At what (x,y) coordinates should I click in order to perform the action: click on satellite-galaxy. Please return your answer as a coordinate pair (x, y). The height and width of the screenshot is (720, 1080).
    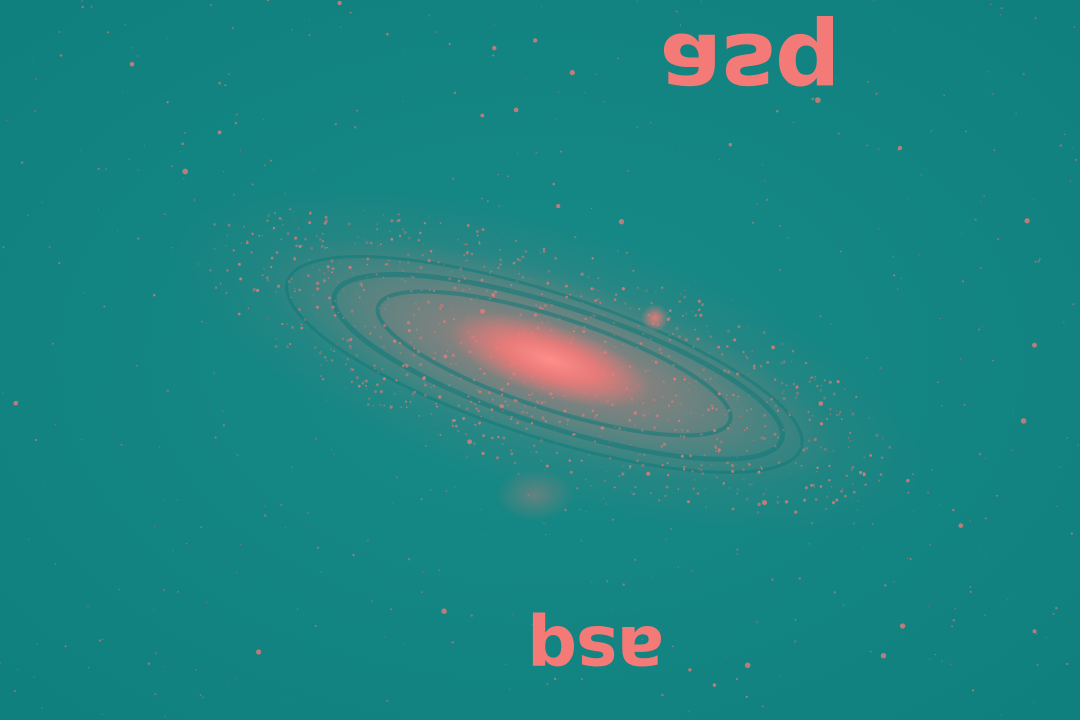
    Looking at the image, I should click on (655, 318).